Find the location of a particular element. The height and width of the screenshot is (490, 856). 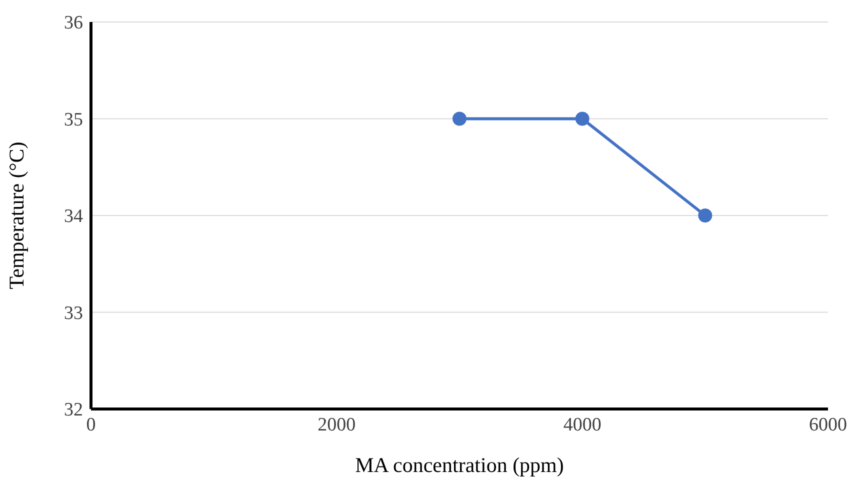

y-tick-label: 33 is located at coordinates (73, 313).